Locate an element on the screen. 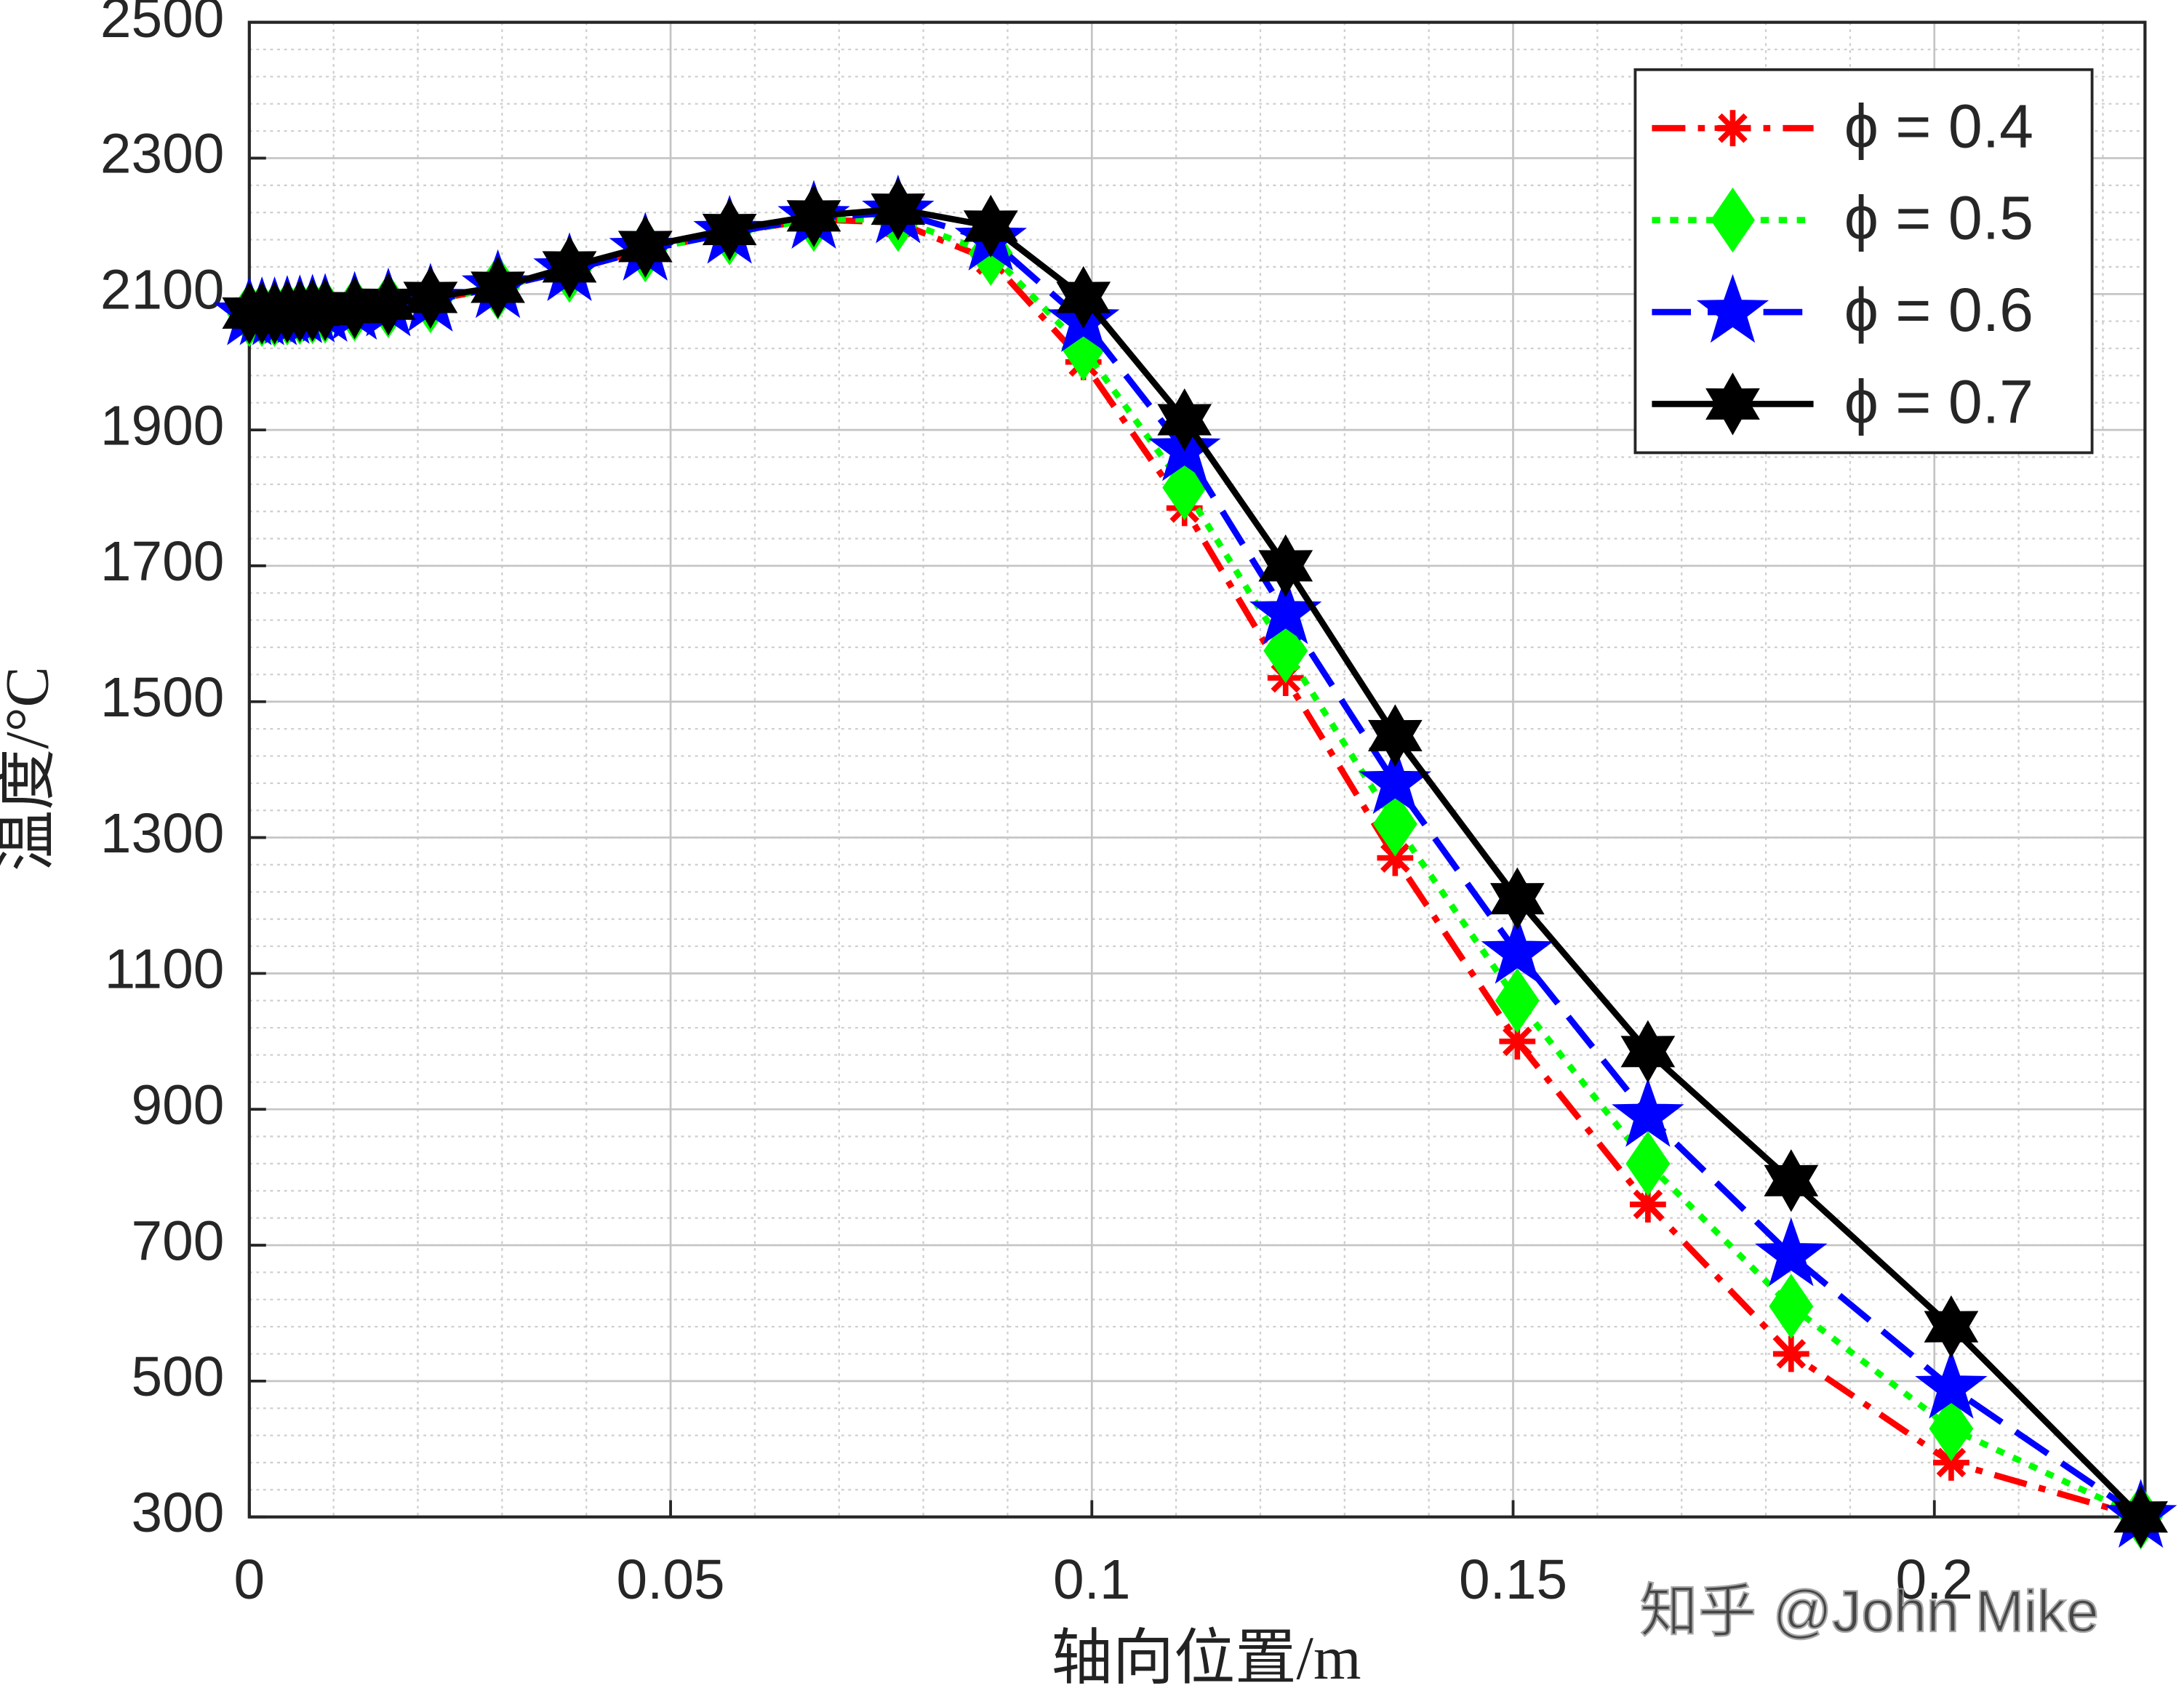 The width and height of the screenshot is (2184, 1699). legend-label: ϕ = 0.7 is located at coordinates (1938, 402).